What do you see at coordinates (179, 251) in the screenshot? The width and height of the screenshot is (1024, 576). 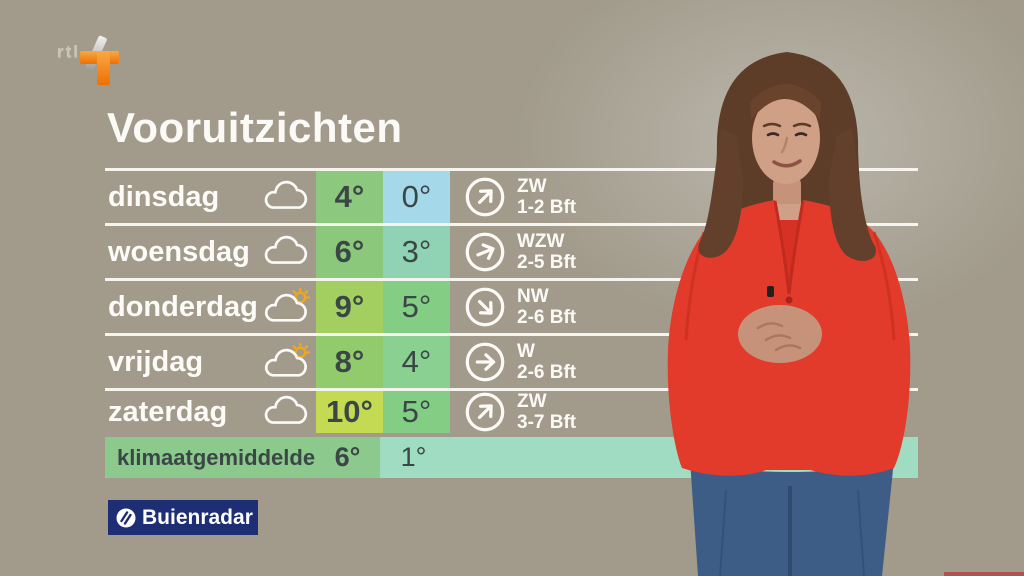 I see `day-label: woensdag` at bounding box center [179, 251].